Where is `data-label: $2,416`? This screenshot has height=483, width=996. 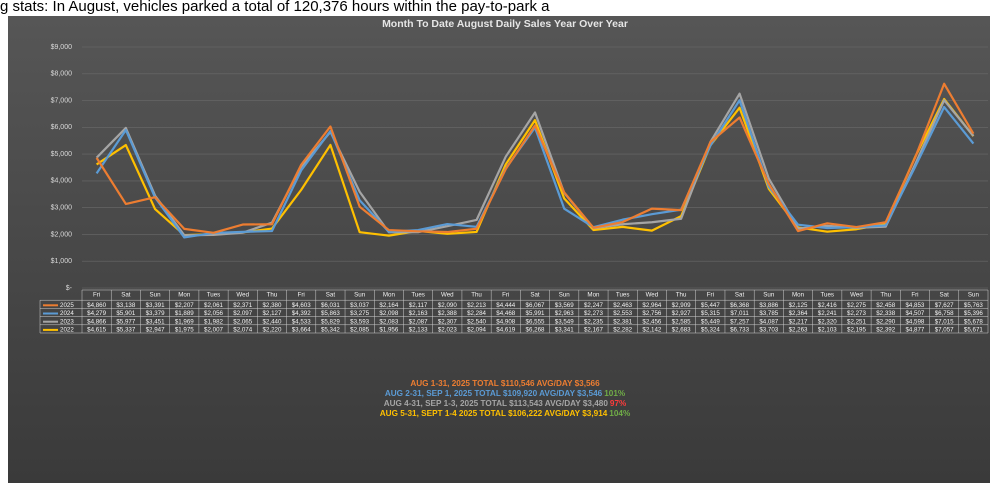
data-label: $2,416 is located at coordinates (827, 305).